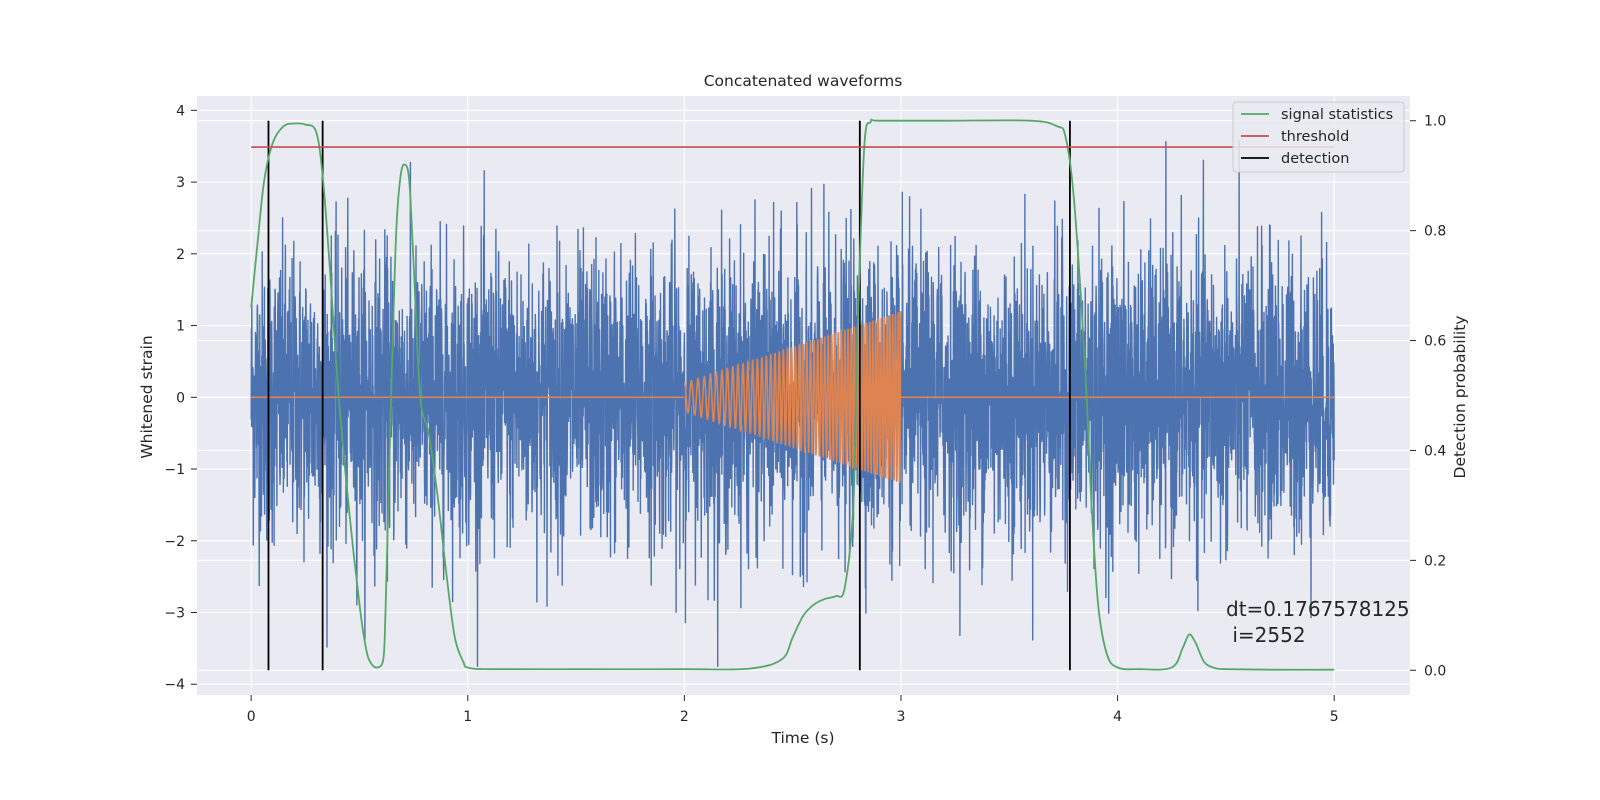  Describe the element at coordinates (174, 470) in the screenshot. I see `y-left-tick-label: −1` at that location.